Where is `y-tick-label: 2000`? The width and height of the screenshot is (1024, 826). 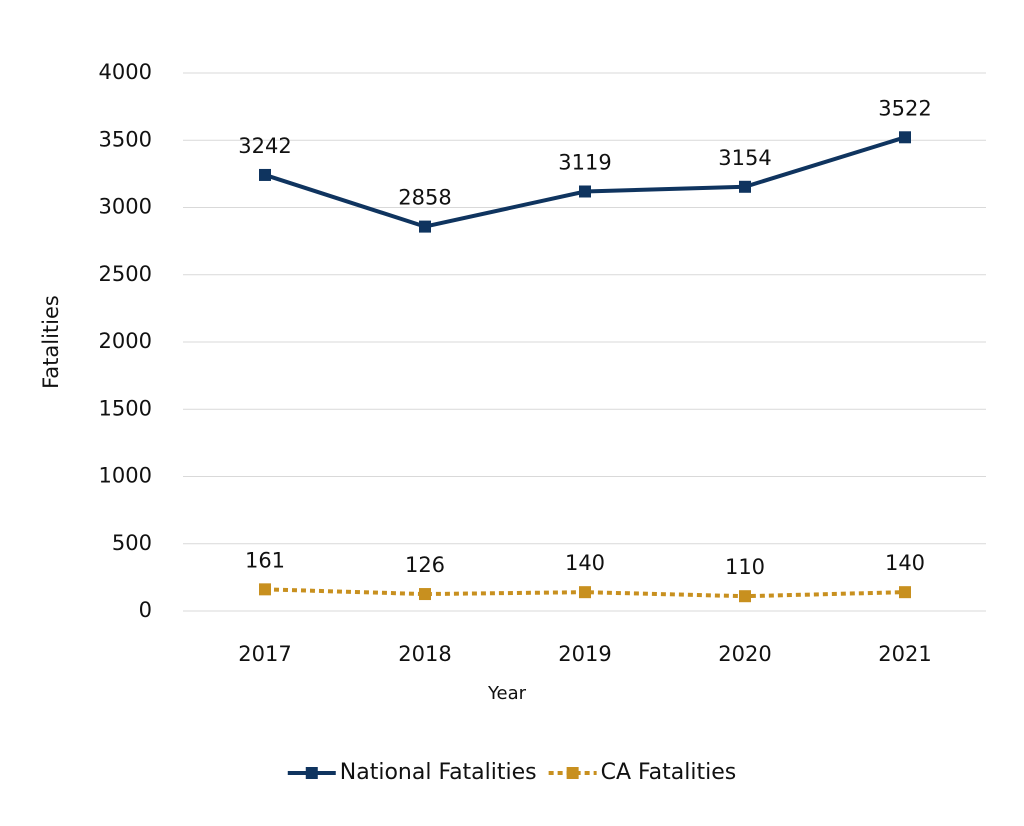
y-tick-label: 2000 is located at coordinates (125, 341).